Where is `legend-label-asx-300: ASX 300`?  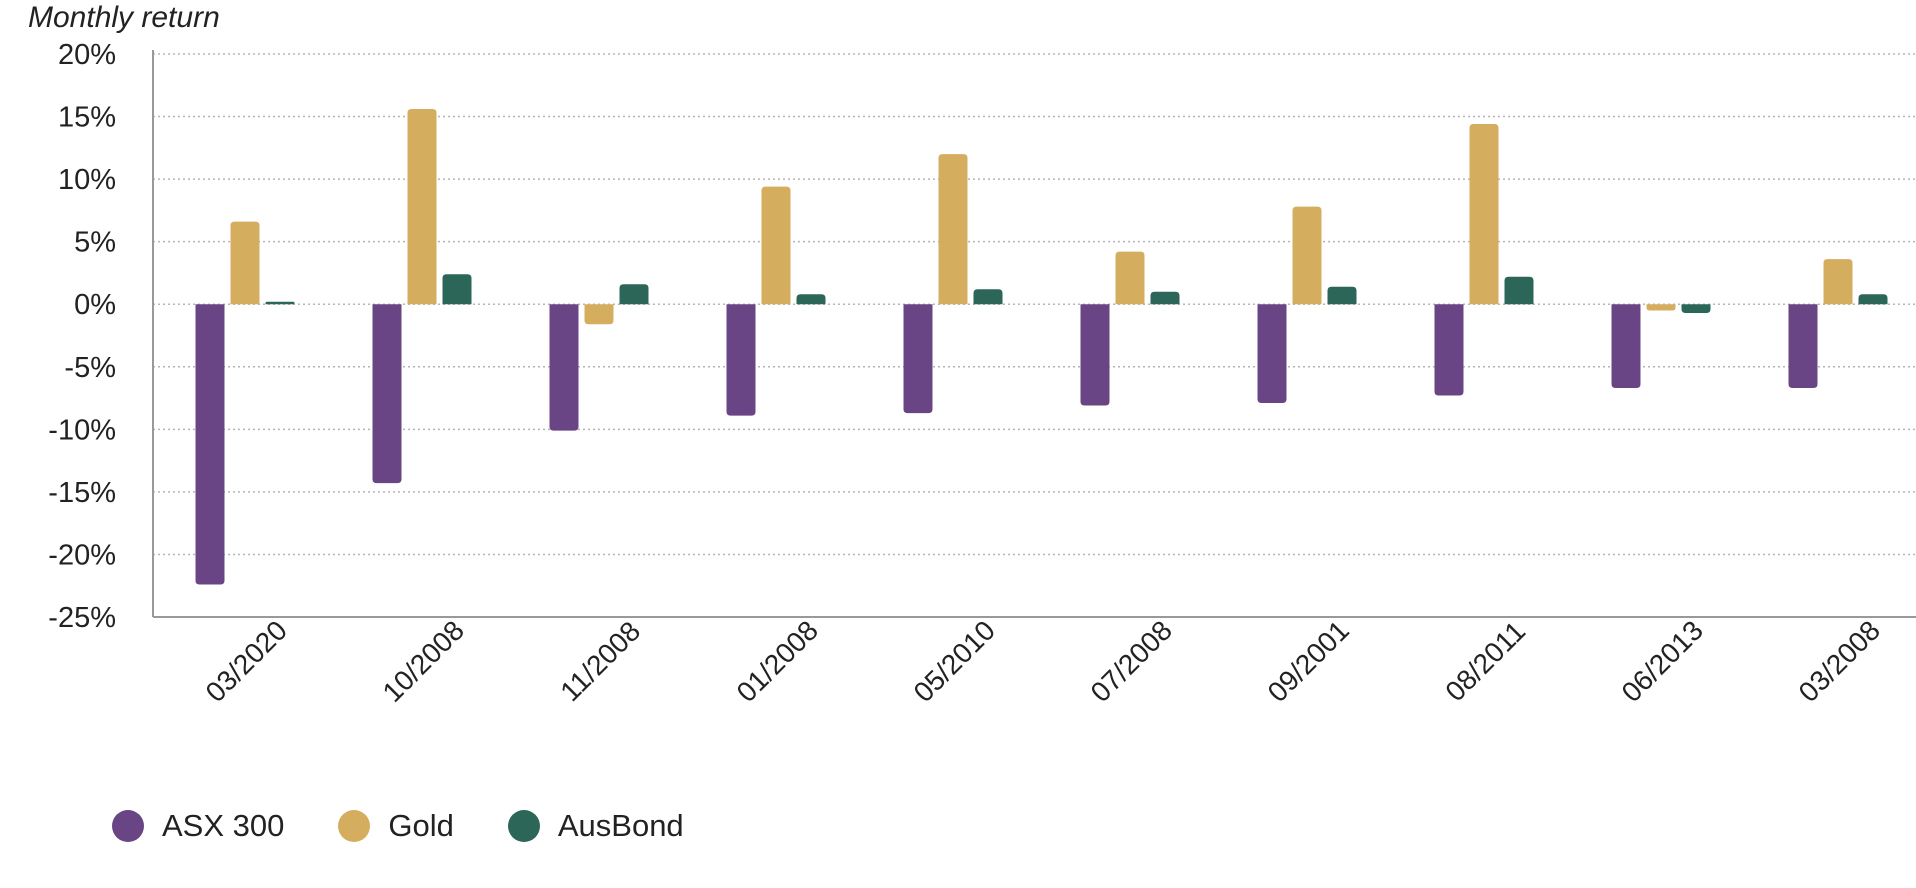
legend-label-asx-300: ASX 300 is located at coordinates (223, 825).